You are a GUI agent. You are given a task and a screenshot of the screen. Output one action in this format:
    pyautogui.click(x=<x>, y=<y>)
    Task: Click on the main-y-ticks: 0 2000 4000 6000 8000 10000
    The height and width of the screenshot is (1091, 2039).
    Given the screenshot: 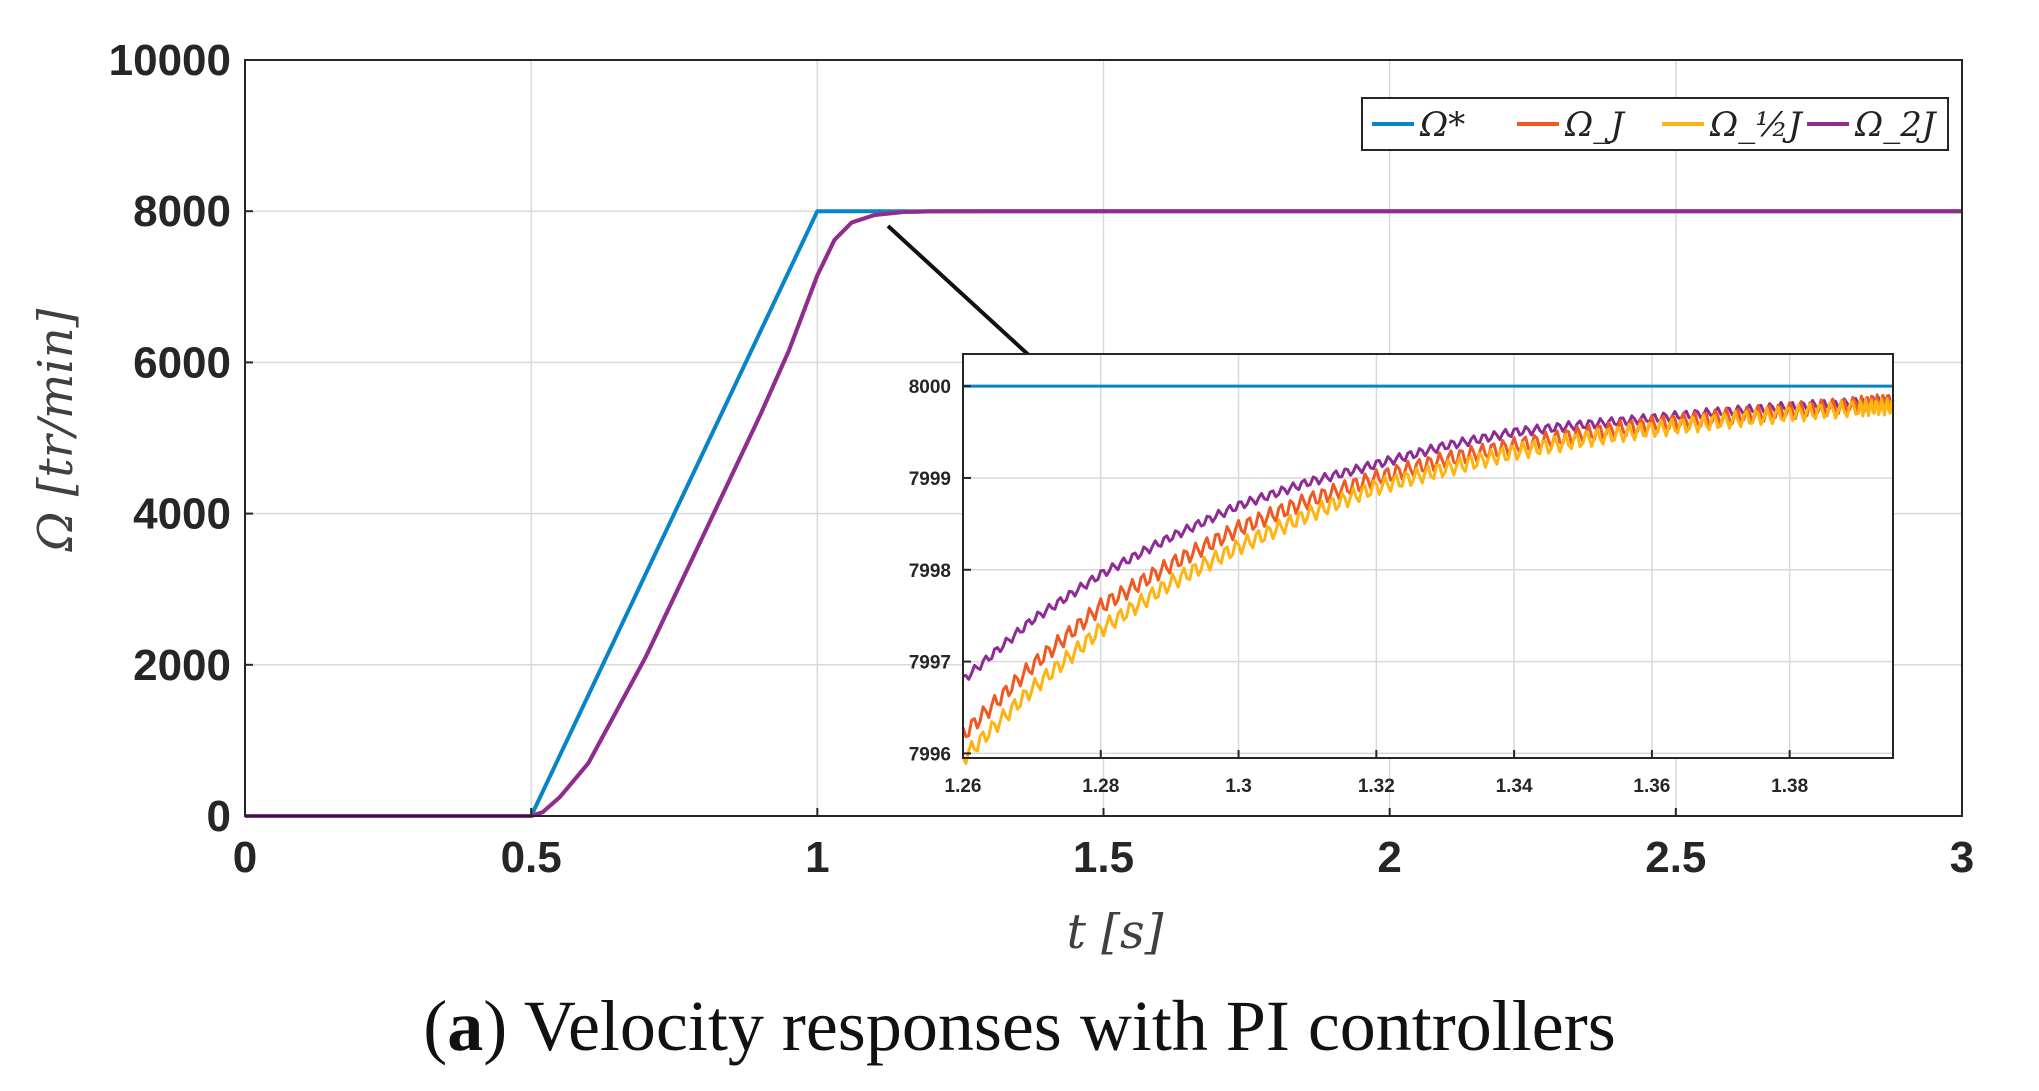 What is the action you would take?
    pyautogui.click(x=181, y=438)
    